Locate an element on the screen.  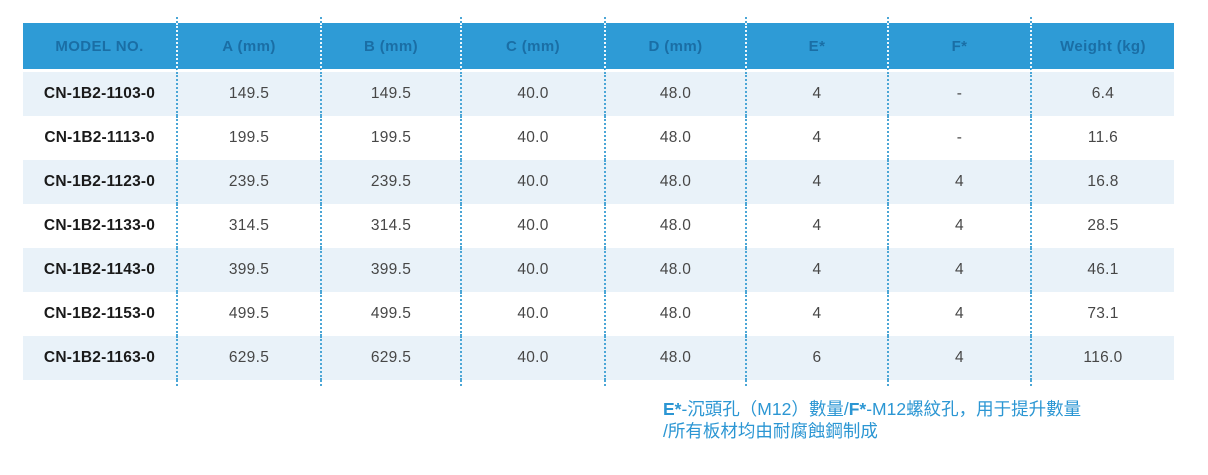
table-row: CN-1B2-1133-0 314.5 314.5 40.0 48.0 4 4 28.5 is located at coordinates (598, 226).